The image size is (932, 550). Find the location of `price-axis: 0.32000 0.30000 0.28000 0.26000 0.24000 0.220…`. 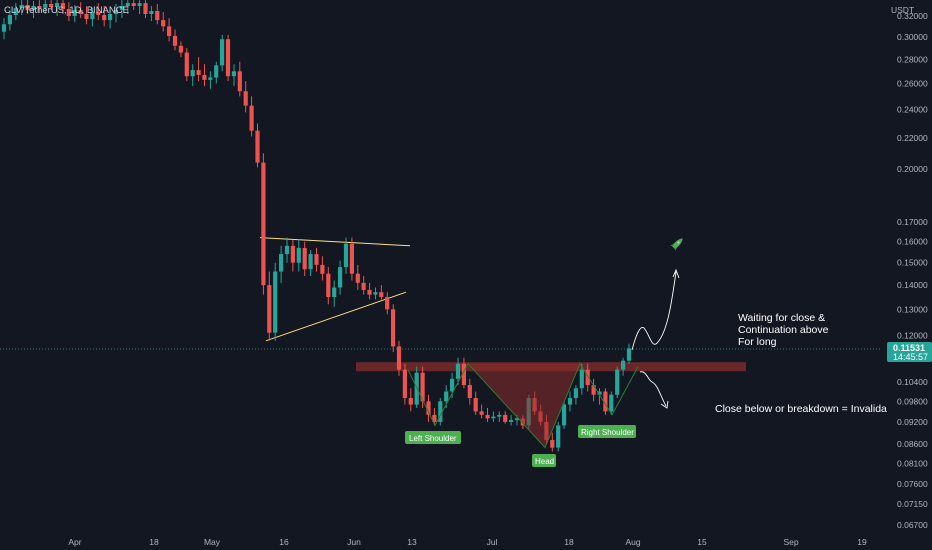

price-axis: 0.32000 0.30000 0.28000 0.26000 0.24000 0.220… is located at coordinates (912, 270).